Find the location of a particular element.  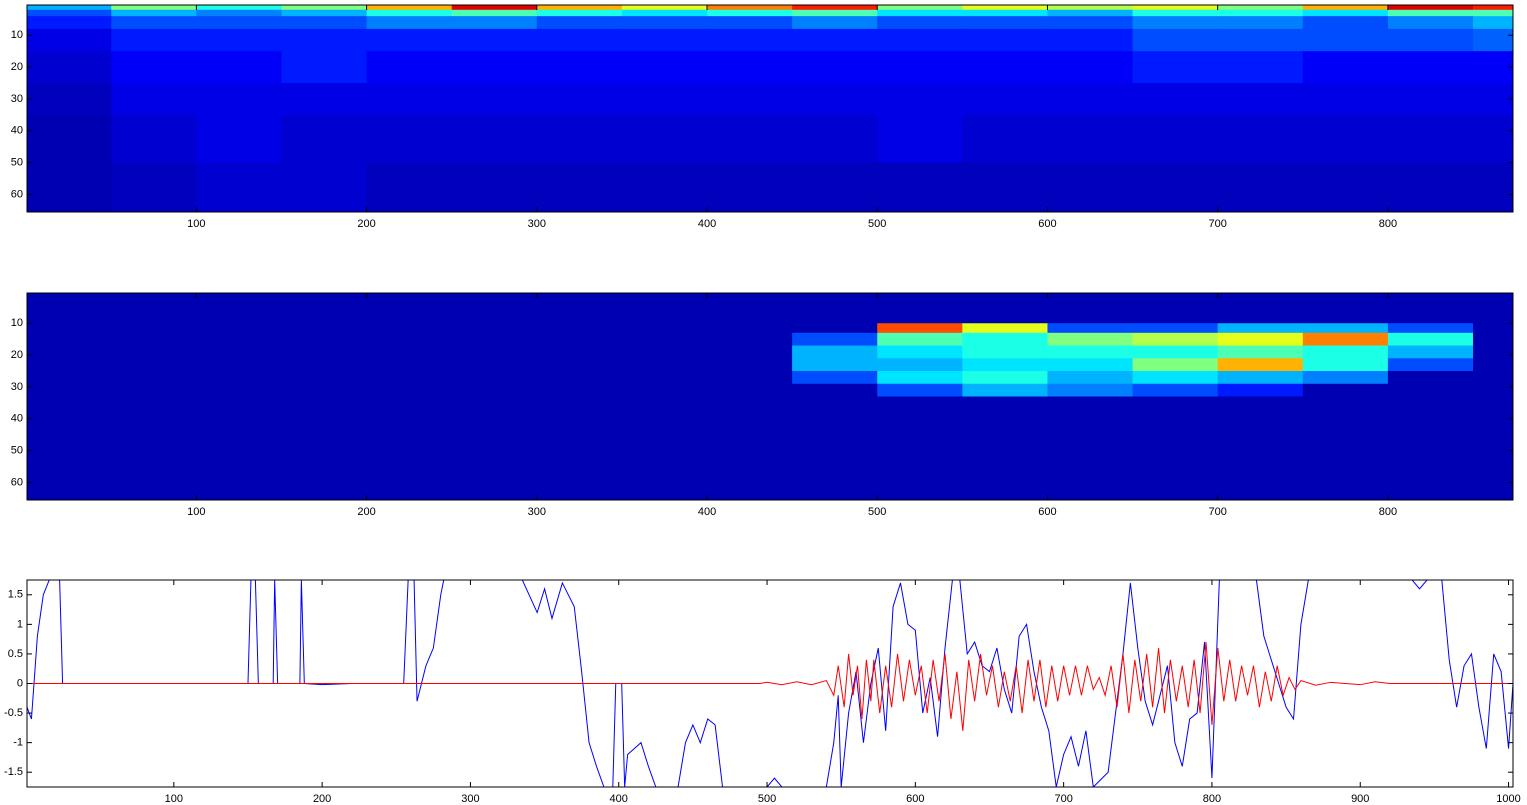

y-tick-label: 10 is located at coordinates (17, 323).